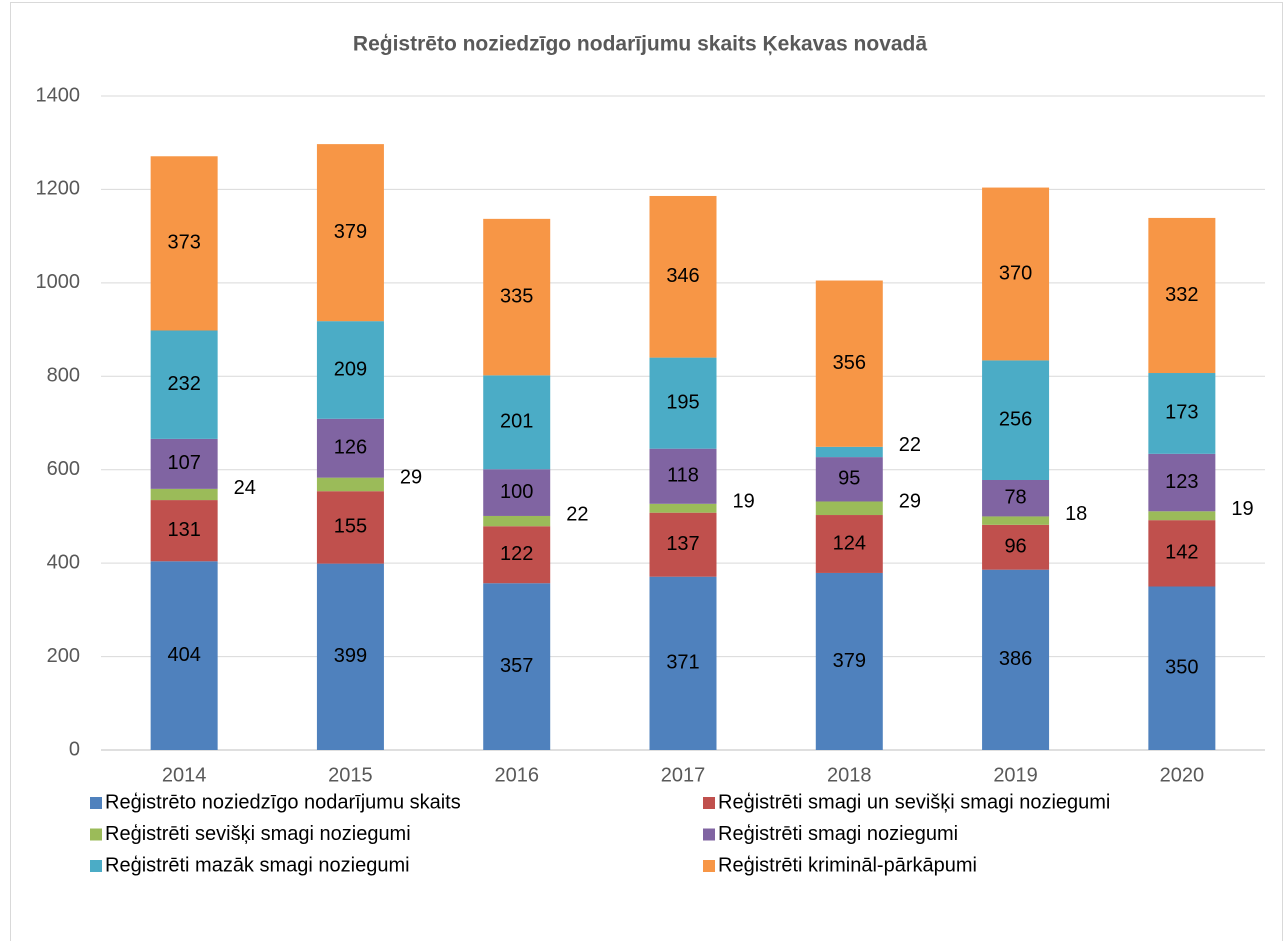 This screenshot has height=941, width=1284. I want to click on data-label: 346, so click(682, 276).